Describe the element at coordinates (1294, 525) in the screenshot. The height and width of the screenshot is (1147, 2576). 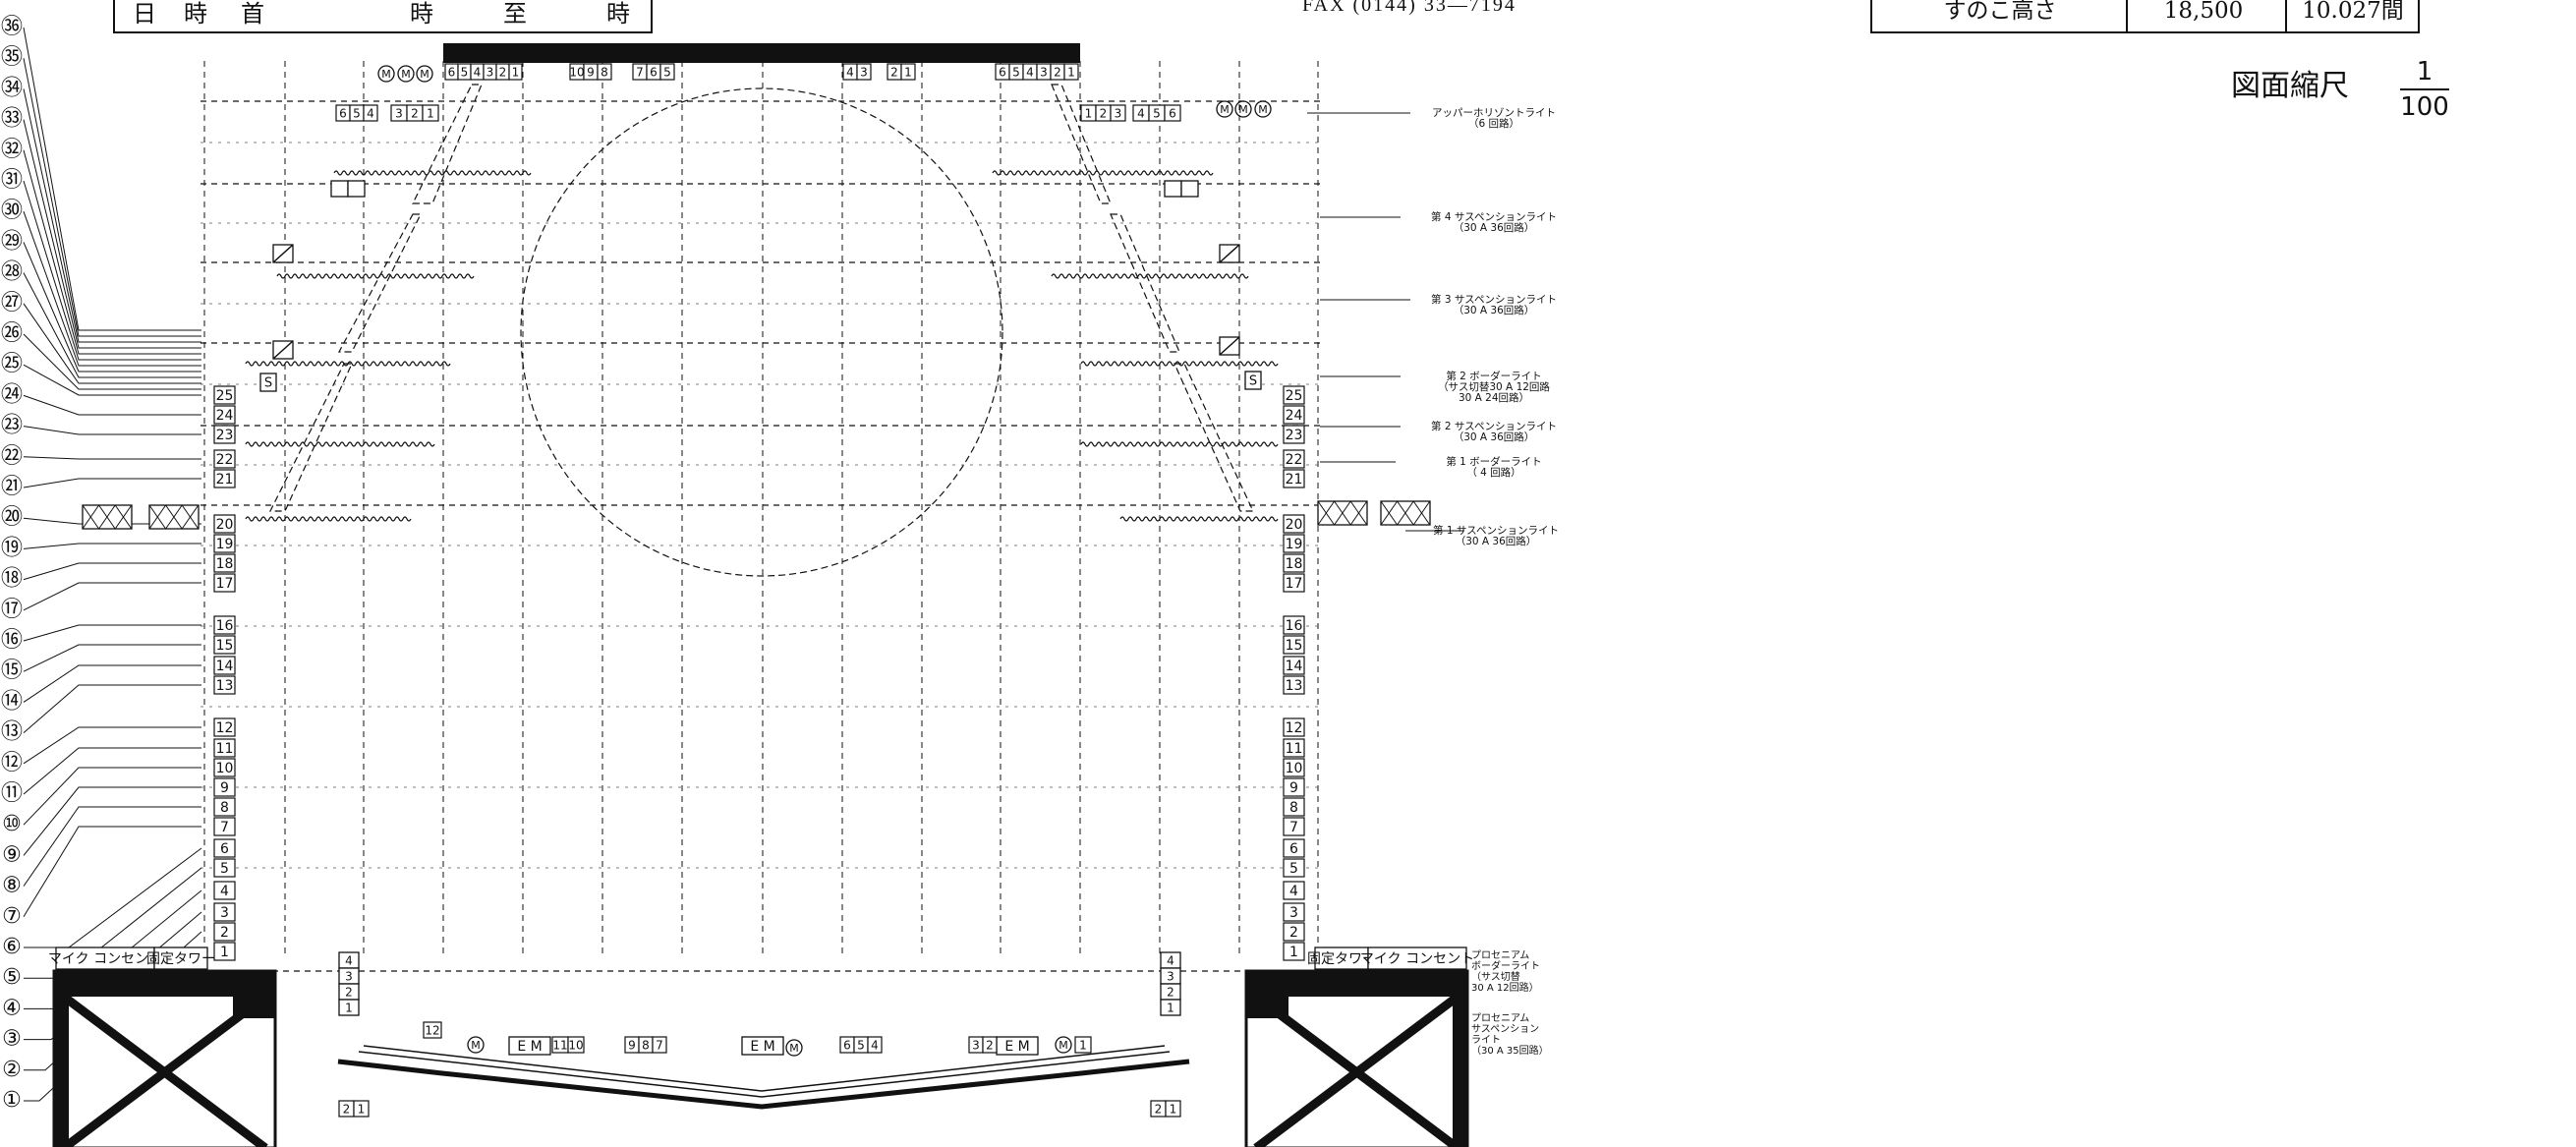
I see `batten-number: 20` at that location.